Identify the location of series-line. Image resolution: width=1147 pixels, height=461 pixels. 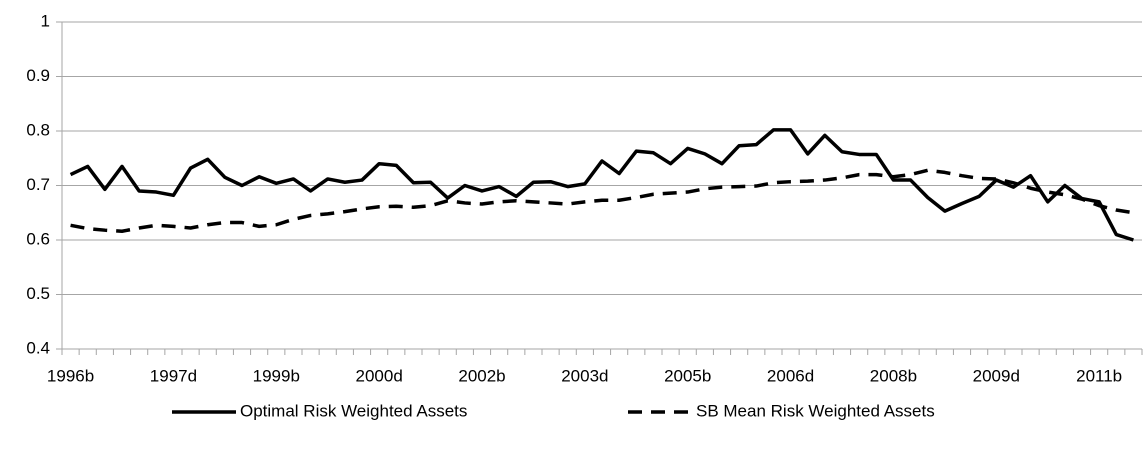
(602, 201).